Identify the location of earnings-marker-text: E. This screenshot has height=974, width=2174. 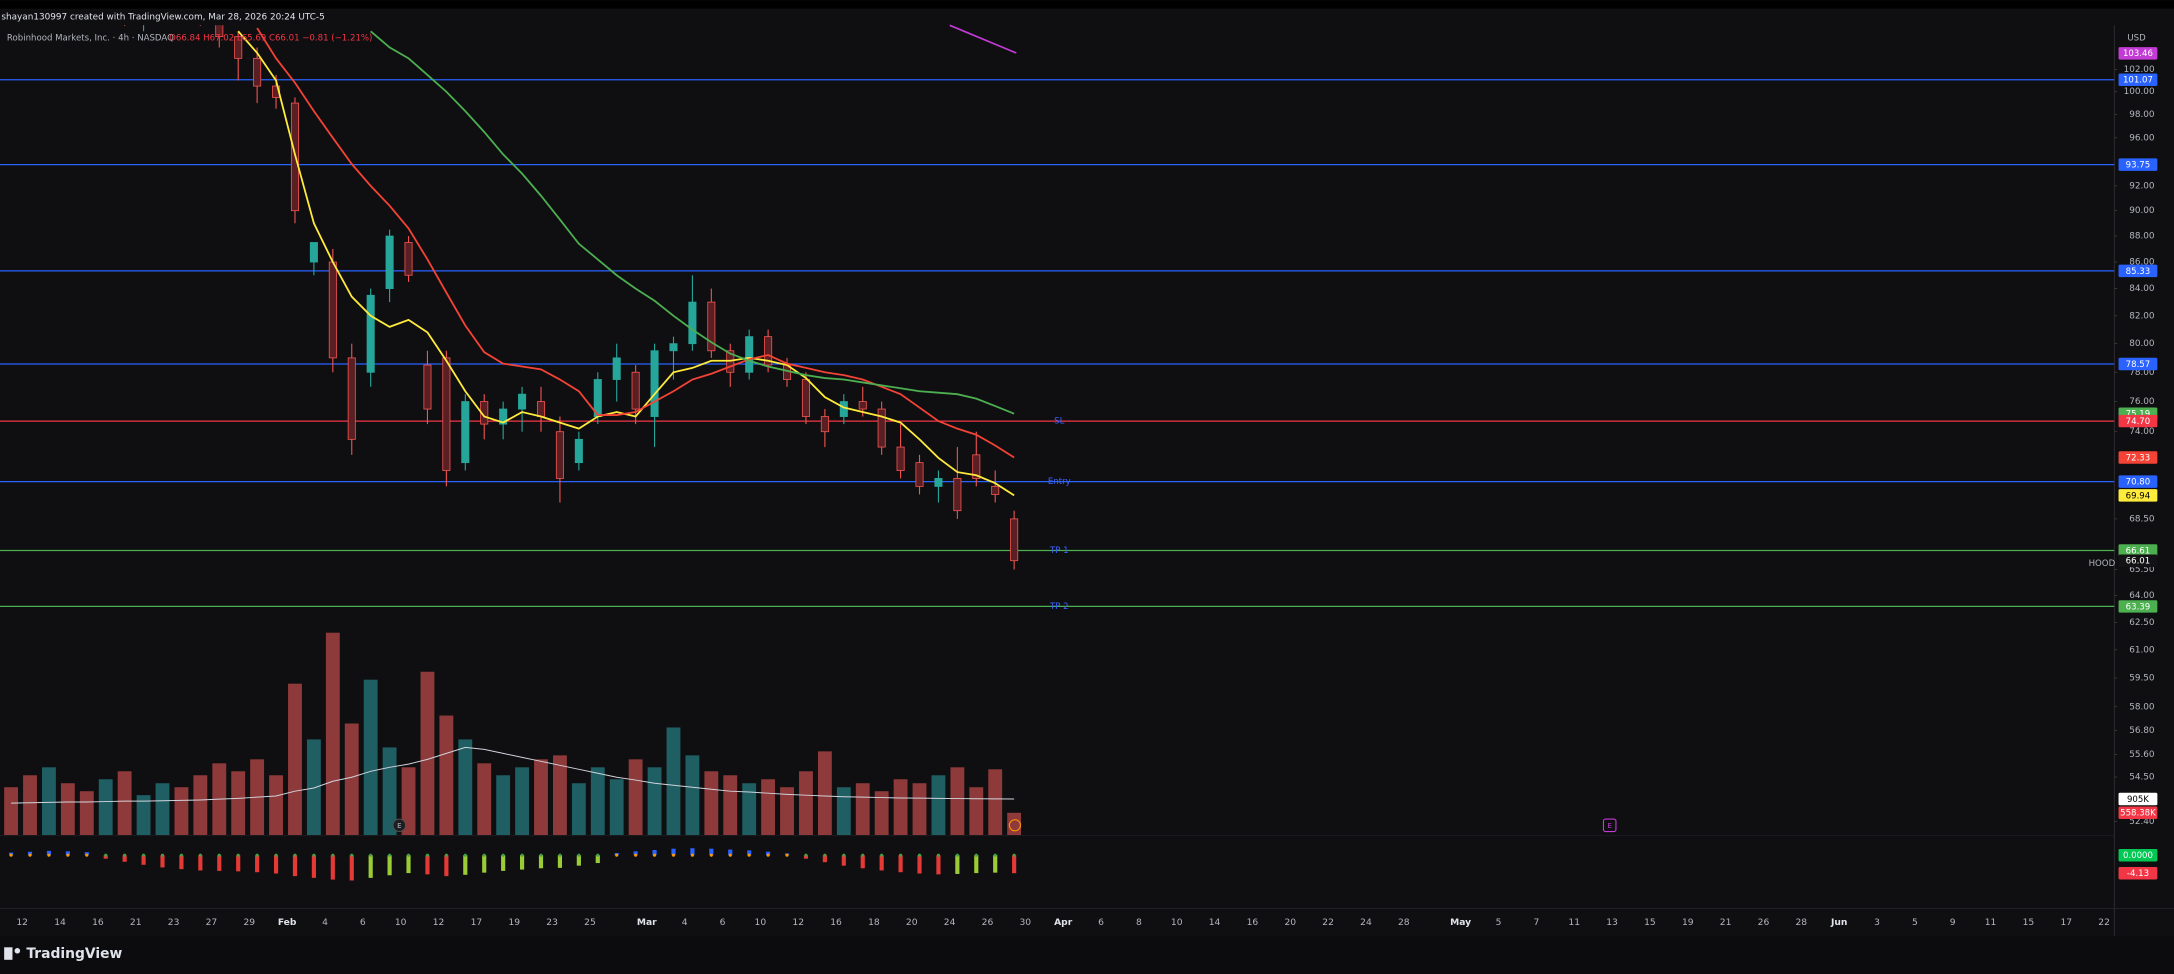
(399, 826).